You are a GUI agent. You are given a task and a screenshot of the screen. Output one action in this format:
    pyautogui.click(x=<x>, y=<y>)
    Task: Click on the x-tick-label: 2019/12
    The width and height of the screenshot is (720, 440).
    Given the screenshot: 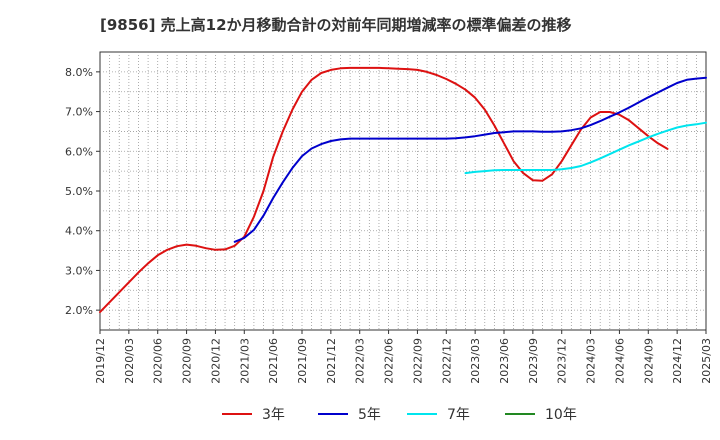 What is the action you would take?
    pyautogui.click(x=100, y=361)
    